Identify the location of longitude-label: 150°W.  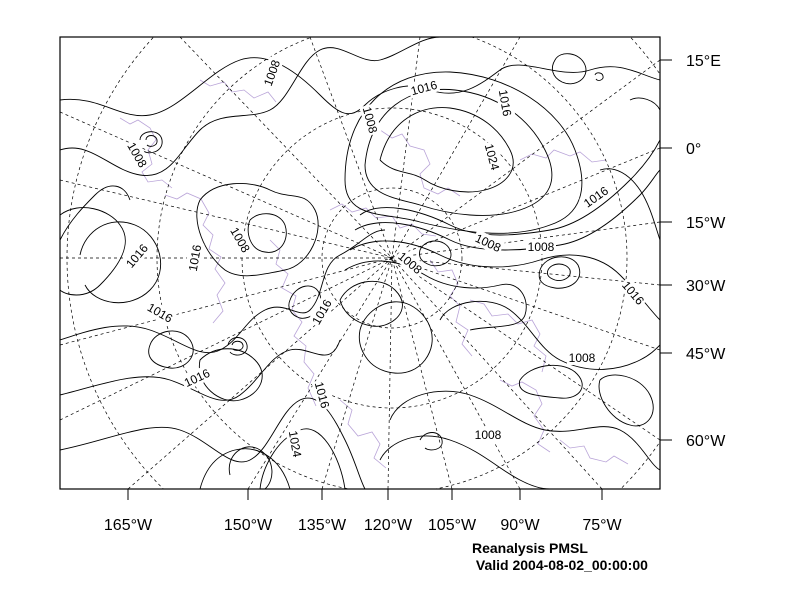
(248, 525).